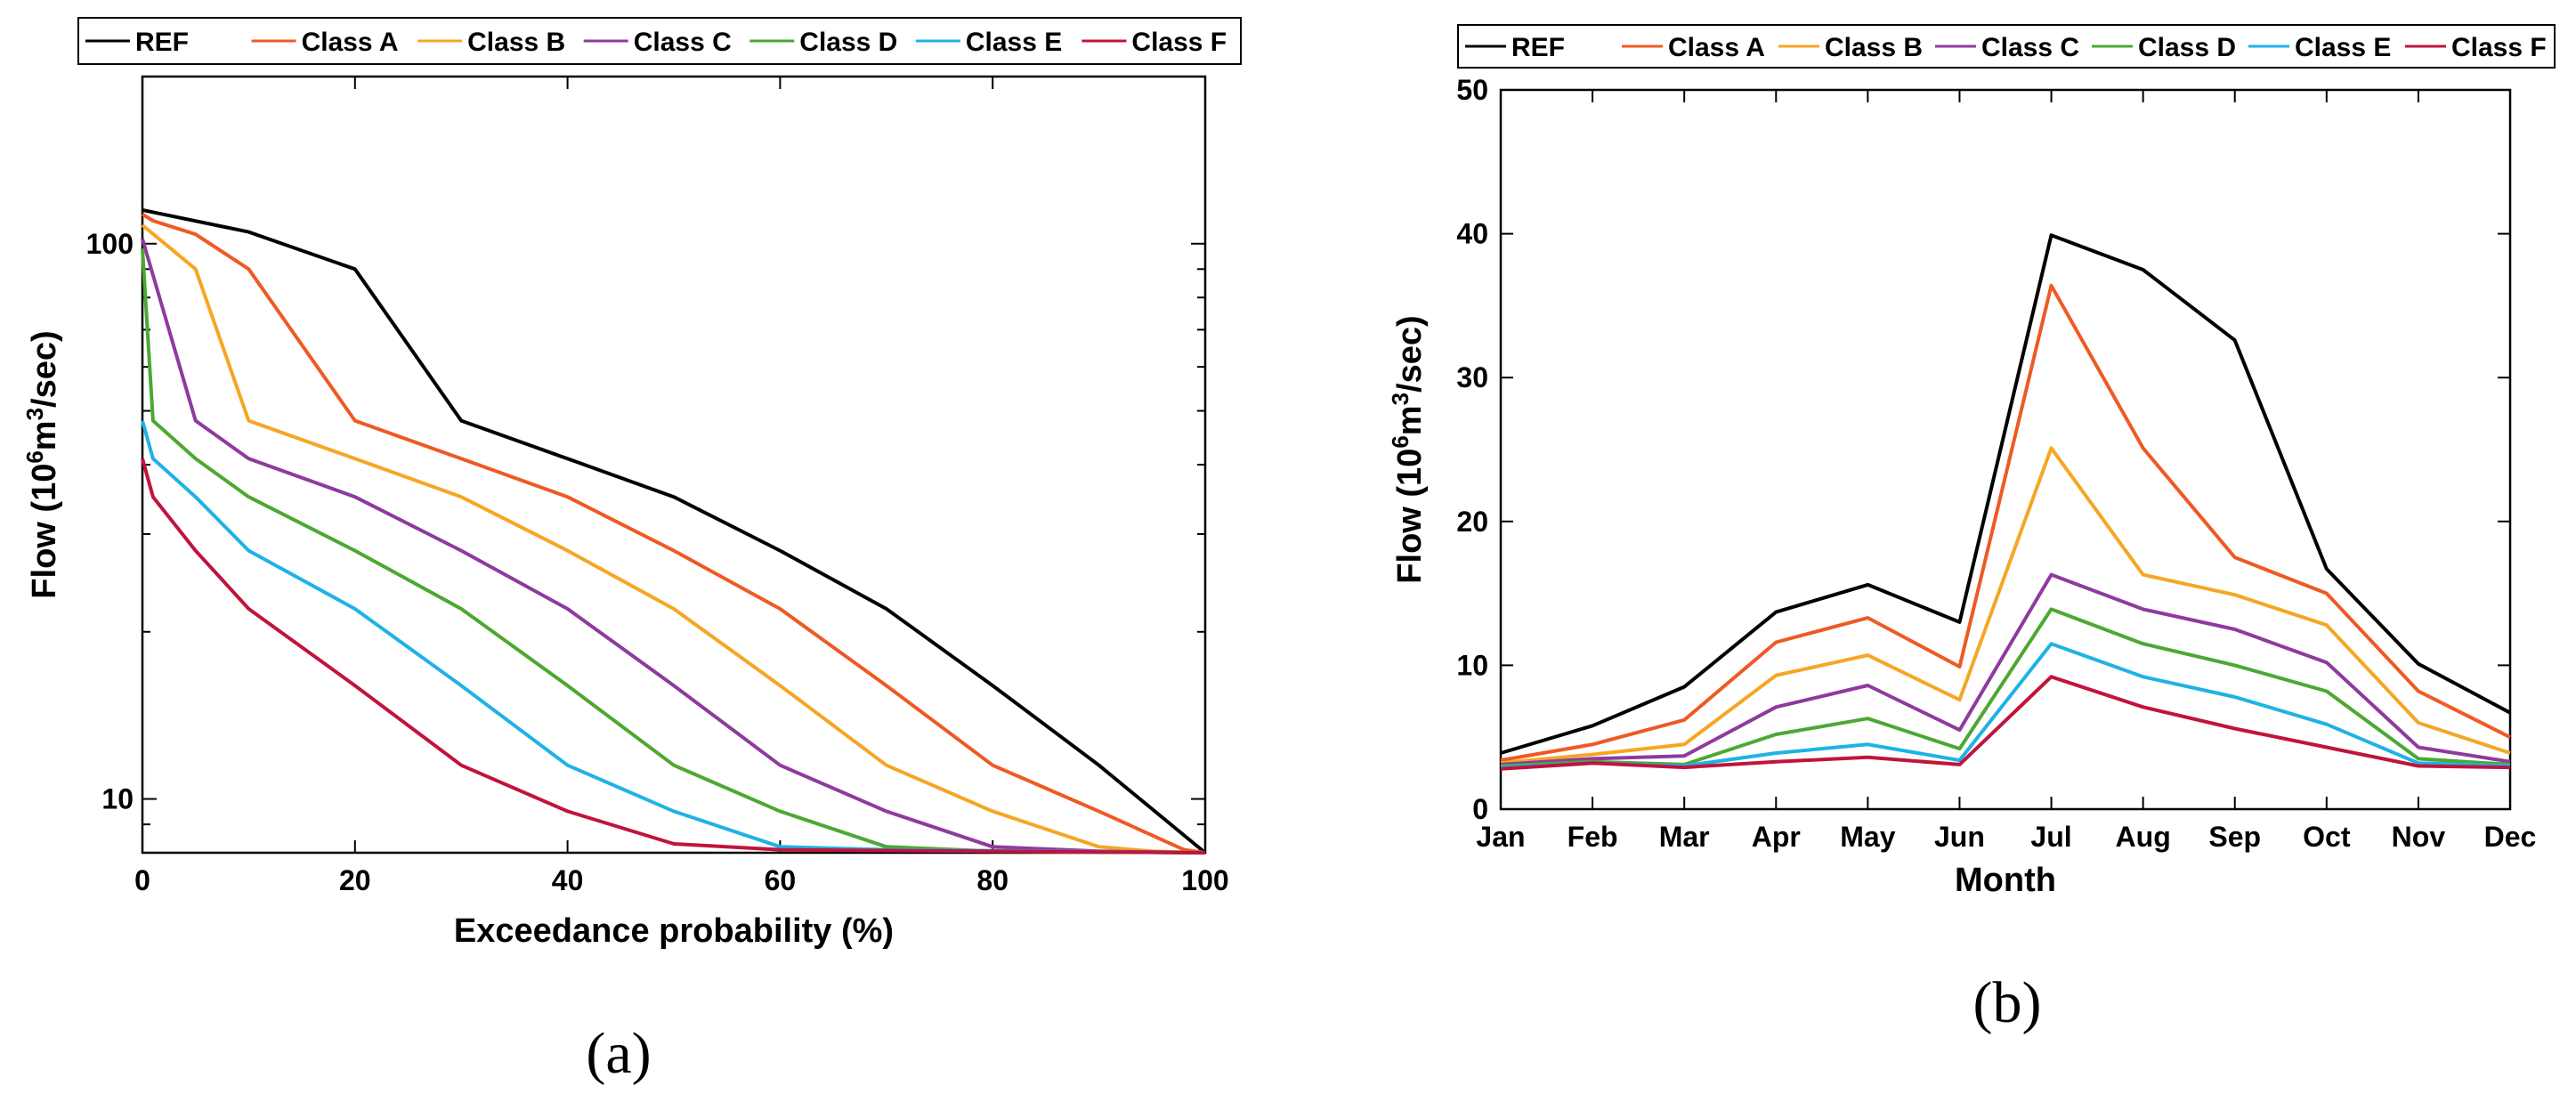 The image size is (2576, 1102). I want to click on x-tick-label-2: 40, so click(568, 880).